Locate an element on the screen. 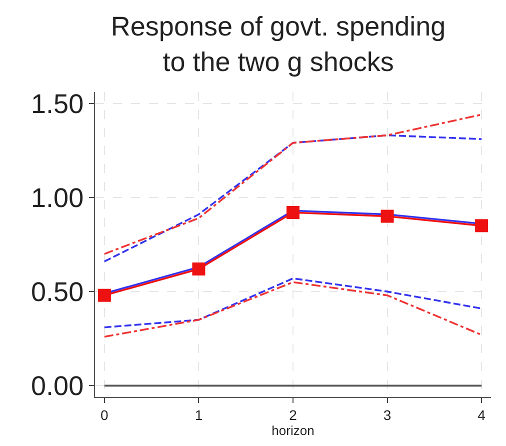 The height and width of the screenshot is (446, 506). x-tick-label: 1 is located at coordinates (198, 414).